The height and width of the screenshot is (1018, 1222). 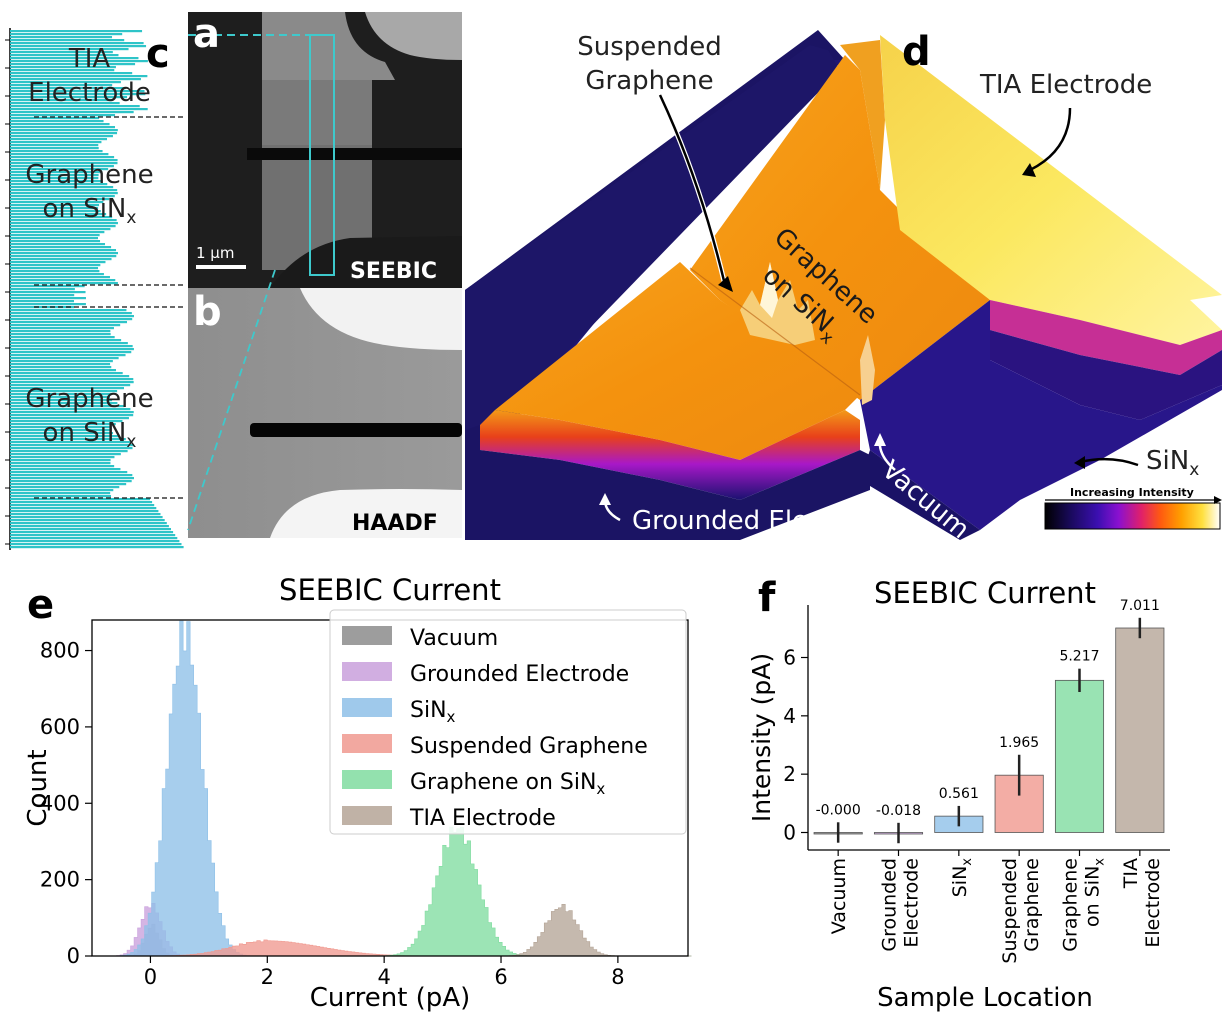 I want to click on panel-label-e: e, so click(x=41, y=605).